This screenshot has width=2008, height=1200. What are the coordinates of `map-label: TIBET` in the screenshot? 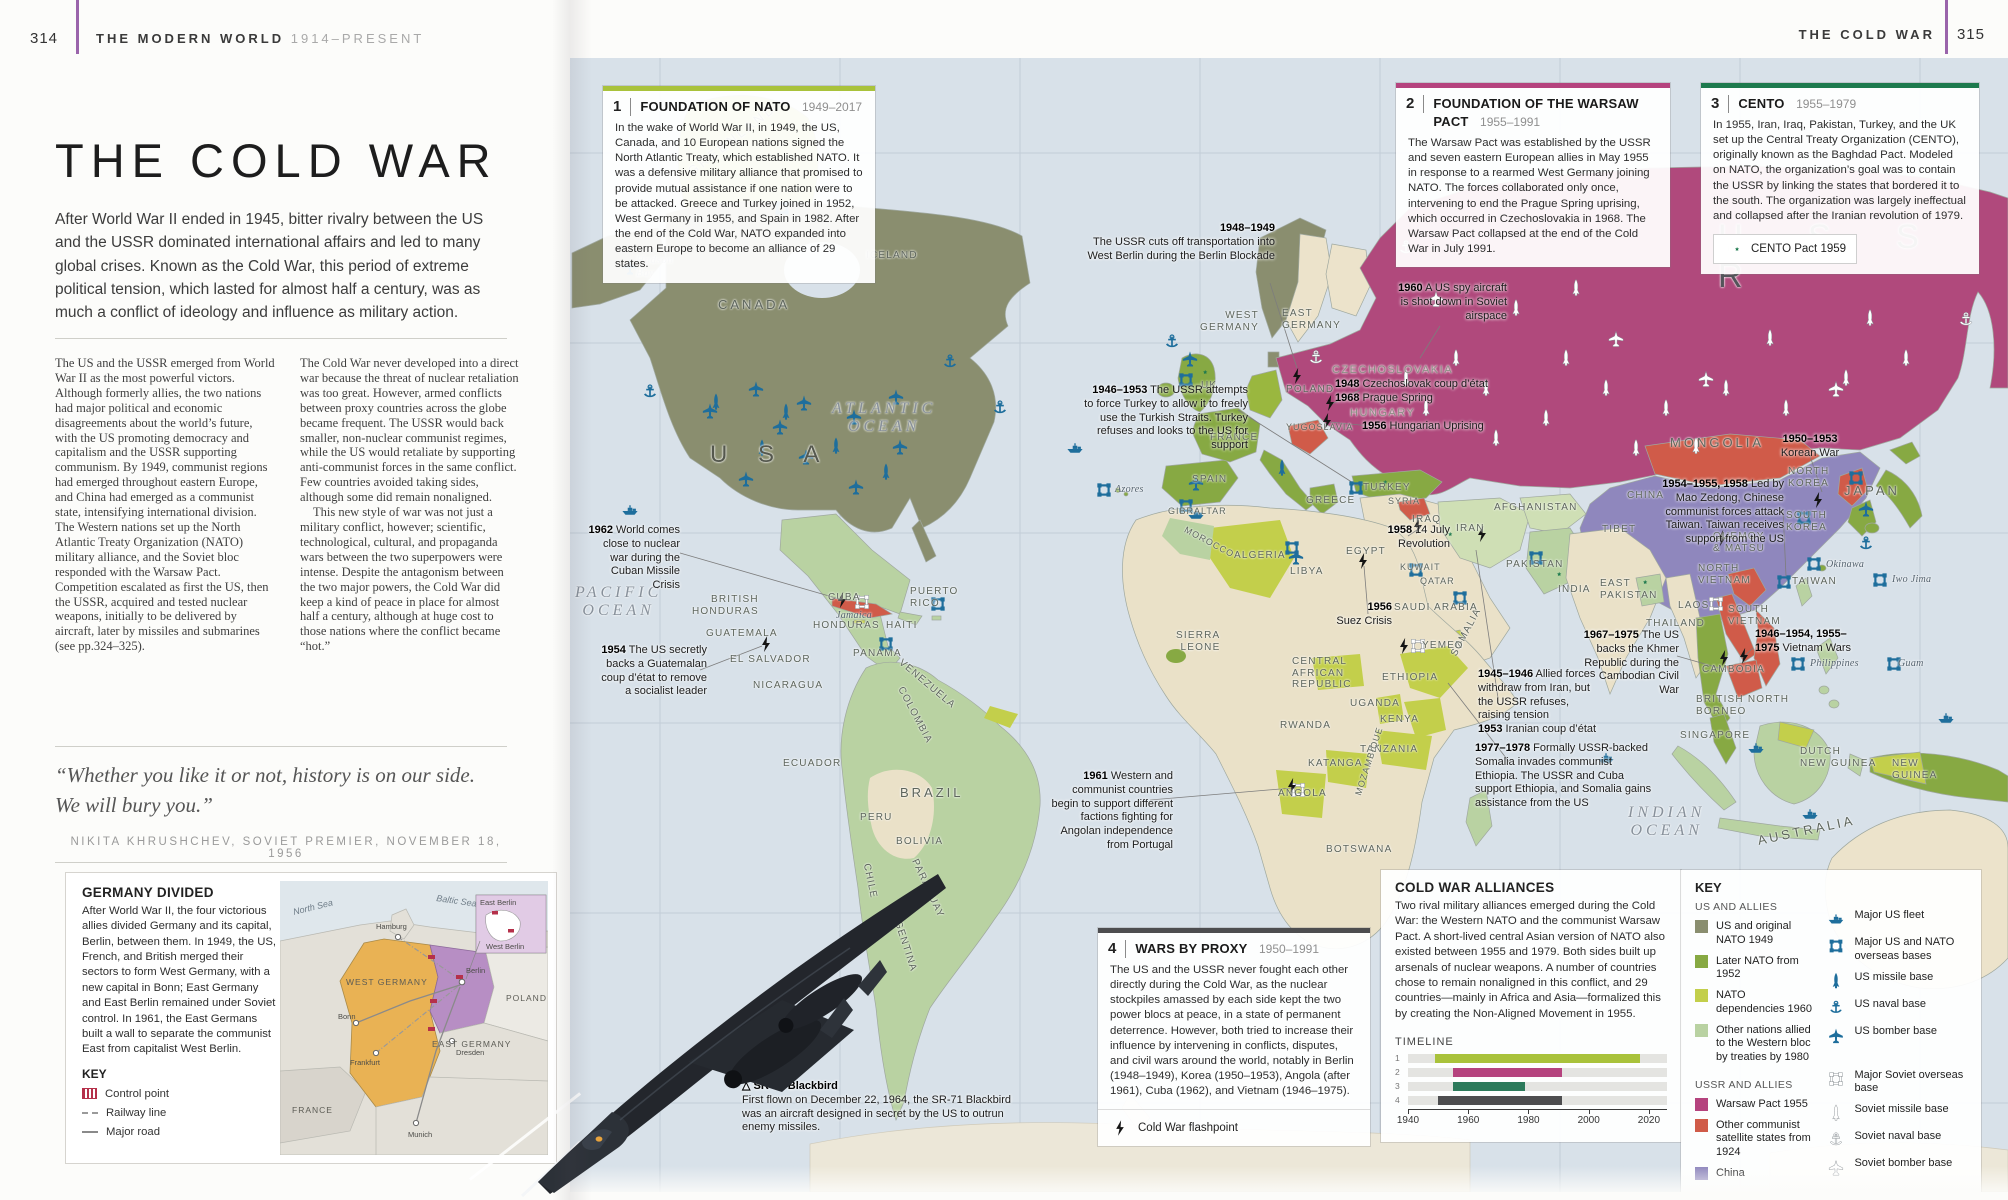 It's located at (1619, 529).